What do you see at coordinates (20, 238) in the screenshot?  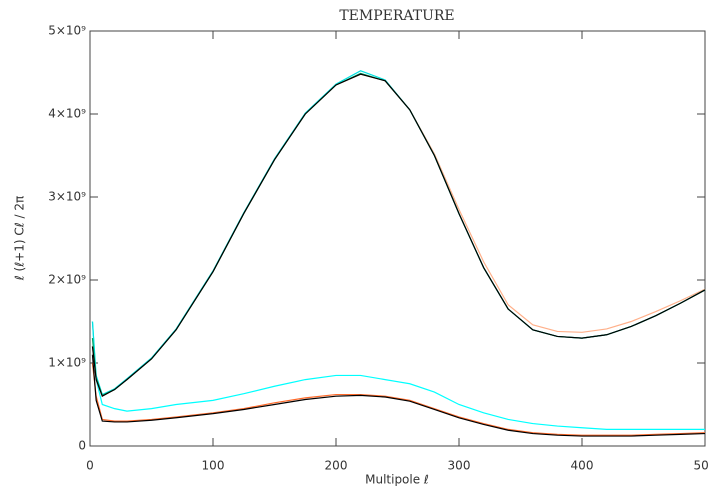 I see `y-axis-label: ℓ (ℓ+1) Cℓ / 2π` at bounding box center [20, 238].